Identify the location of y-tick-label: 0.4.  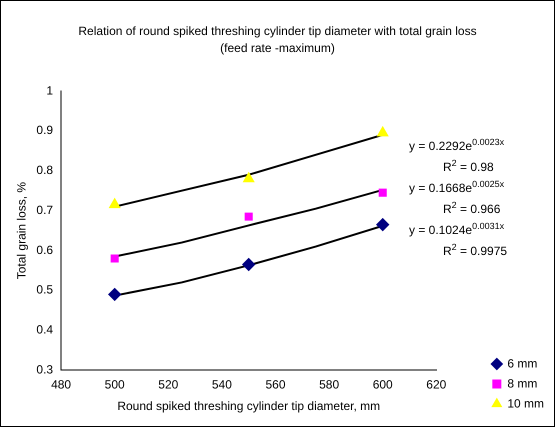
(45, 329).